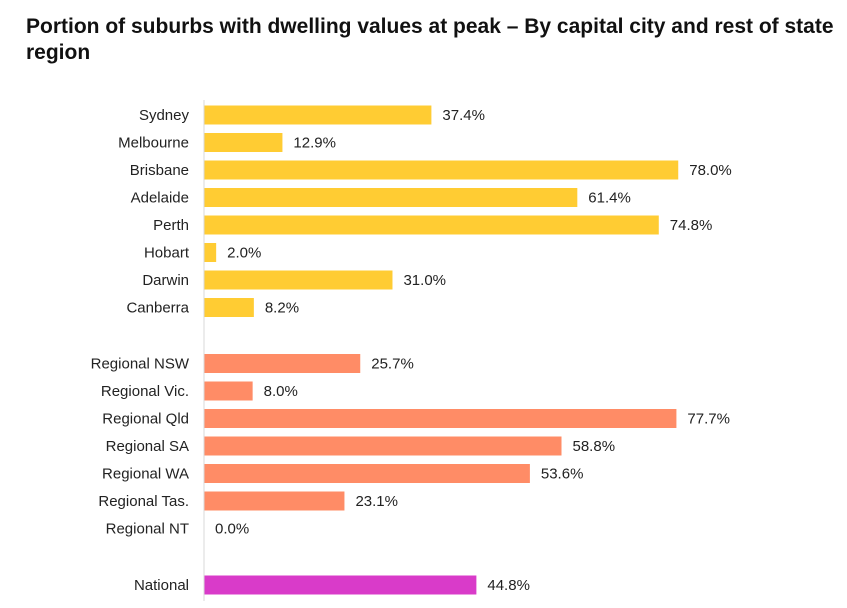 This screenshot has width=847, height=608. Describe the element at coordinates (274, 501) in the screenshot. I see `bar-regional-tas` at that location.